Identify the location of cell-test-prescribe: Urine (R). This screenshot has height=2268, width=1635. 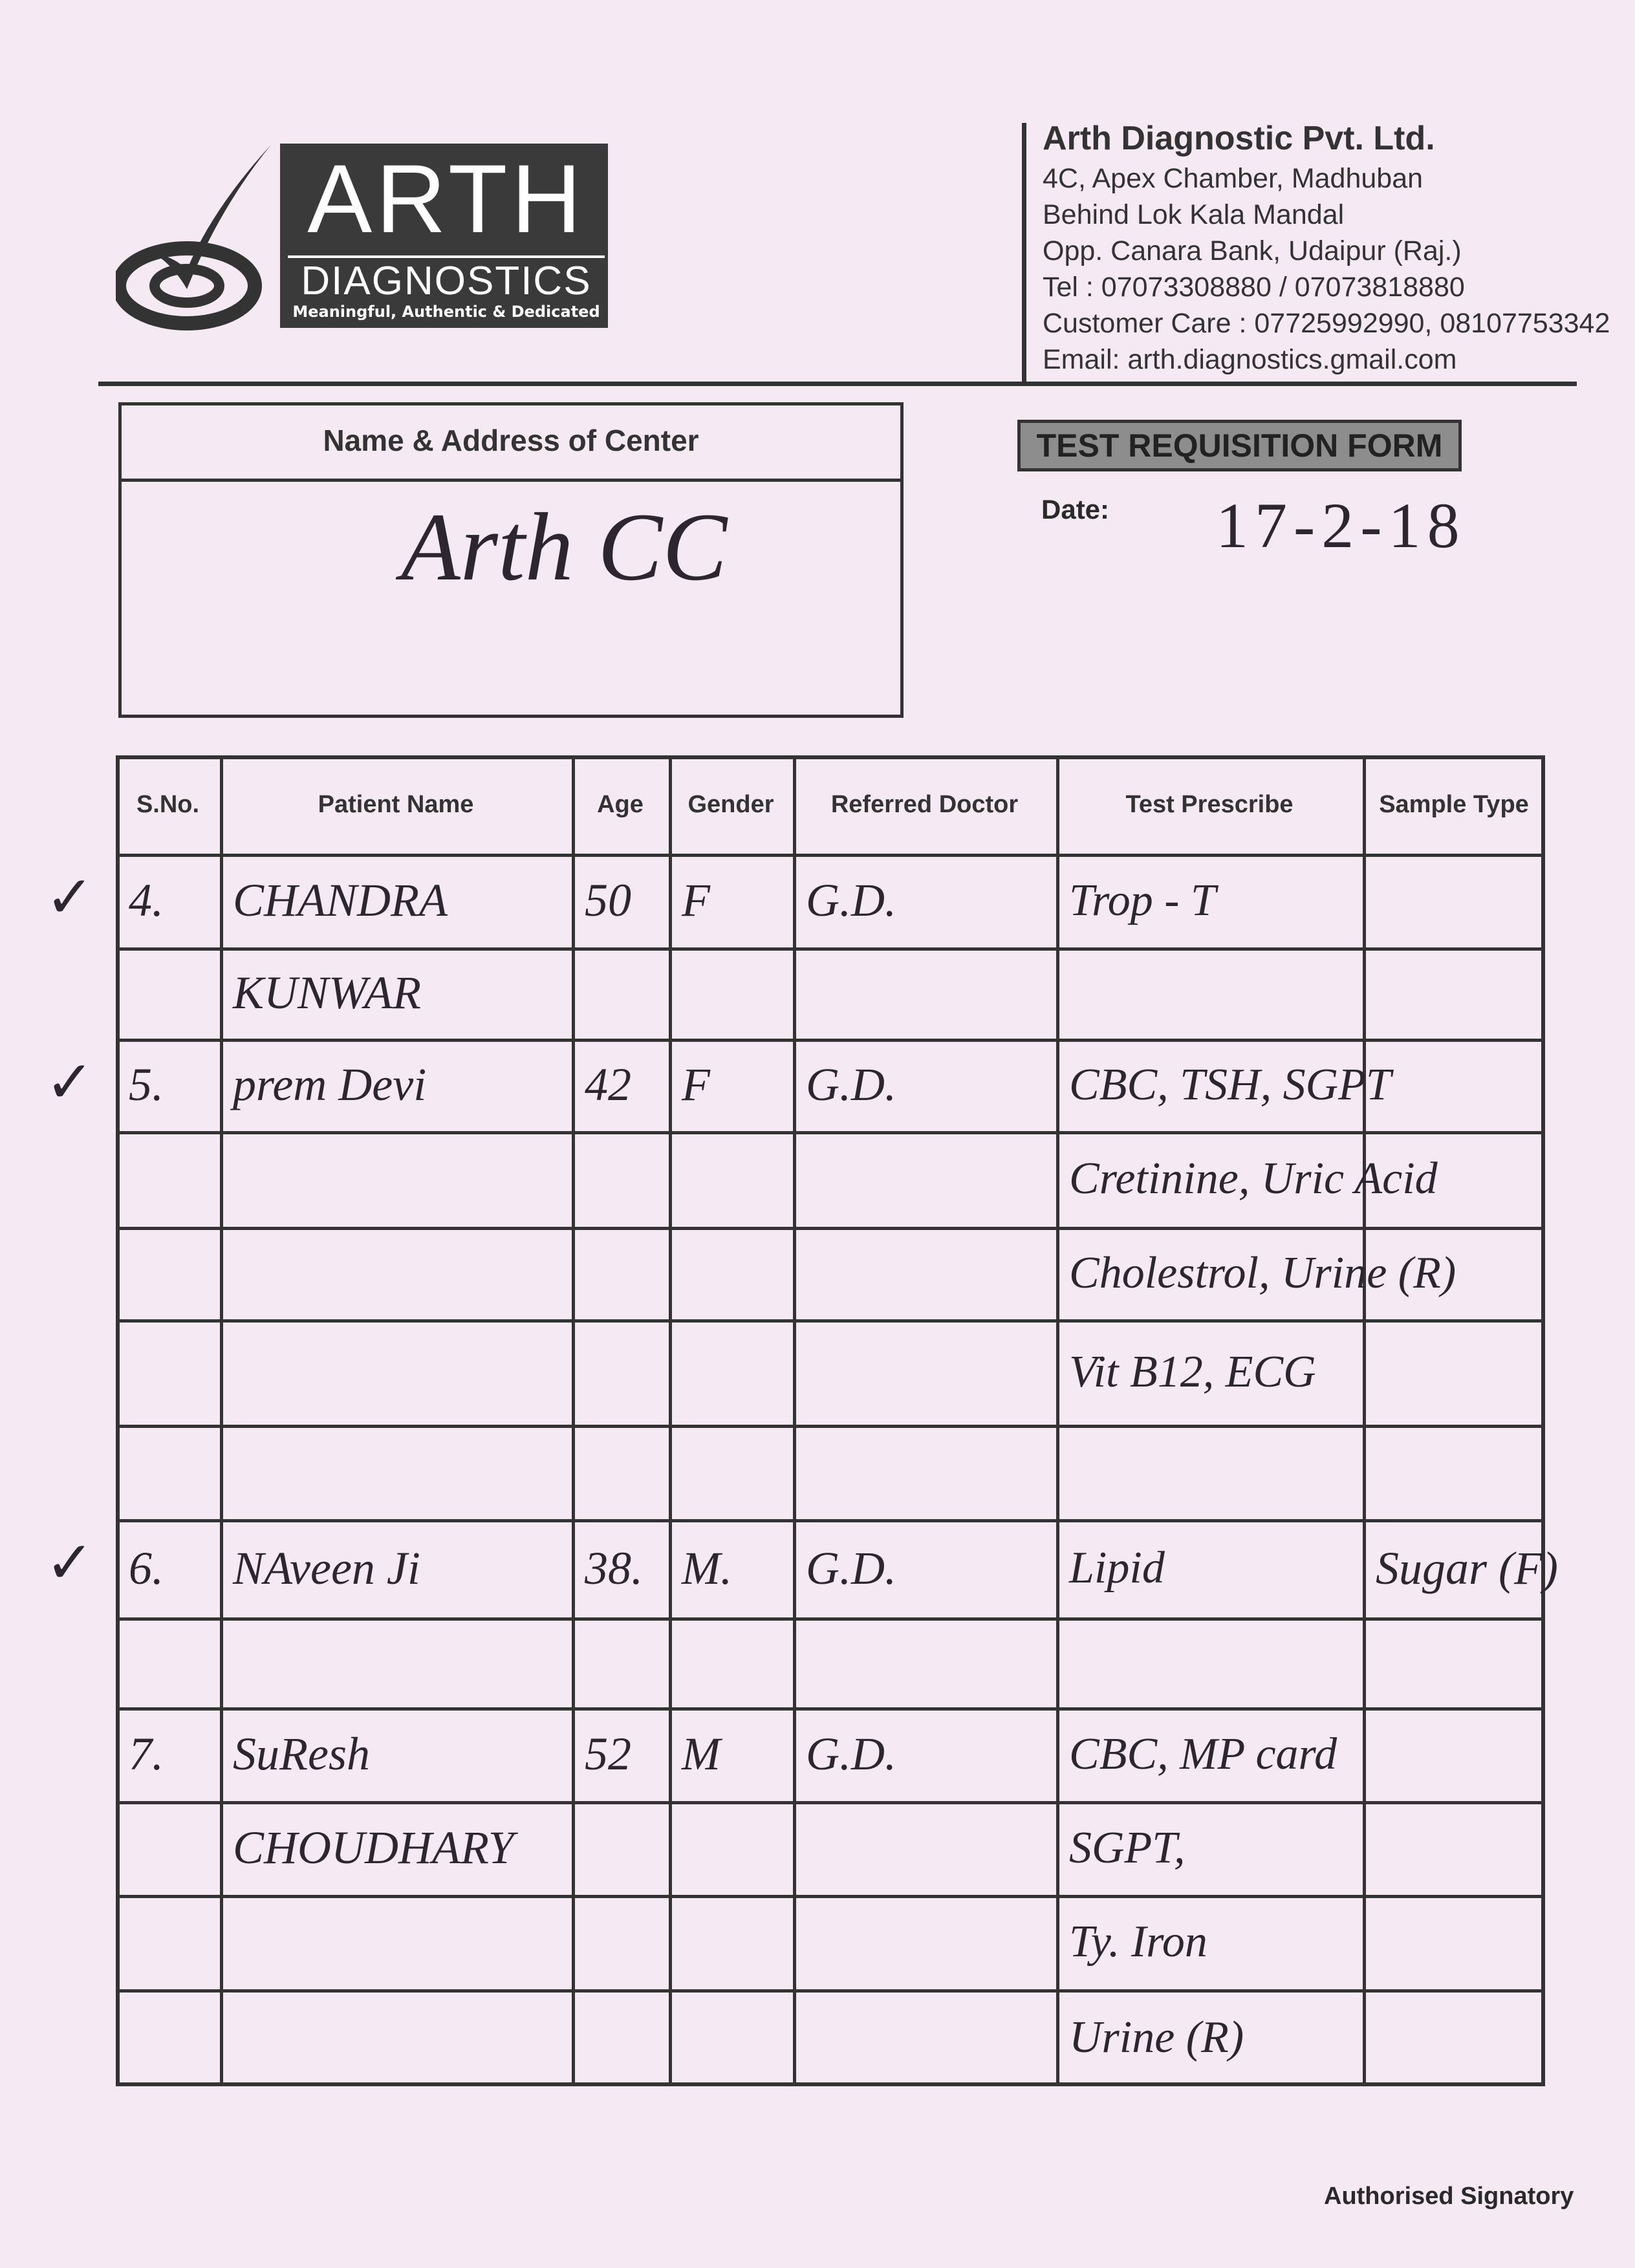
(1156, 2037).